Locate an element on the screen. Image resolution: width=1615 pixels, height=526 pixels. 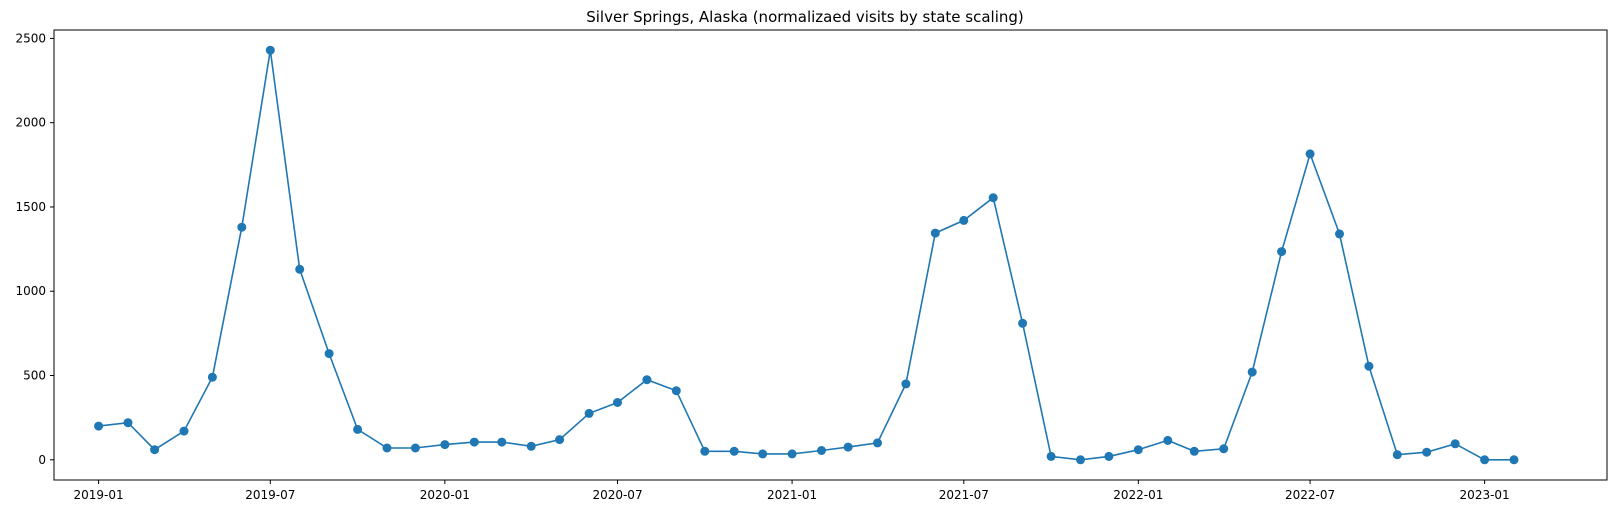
x-tick-label: 2019-07 is located at coordinates (270, 495).